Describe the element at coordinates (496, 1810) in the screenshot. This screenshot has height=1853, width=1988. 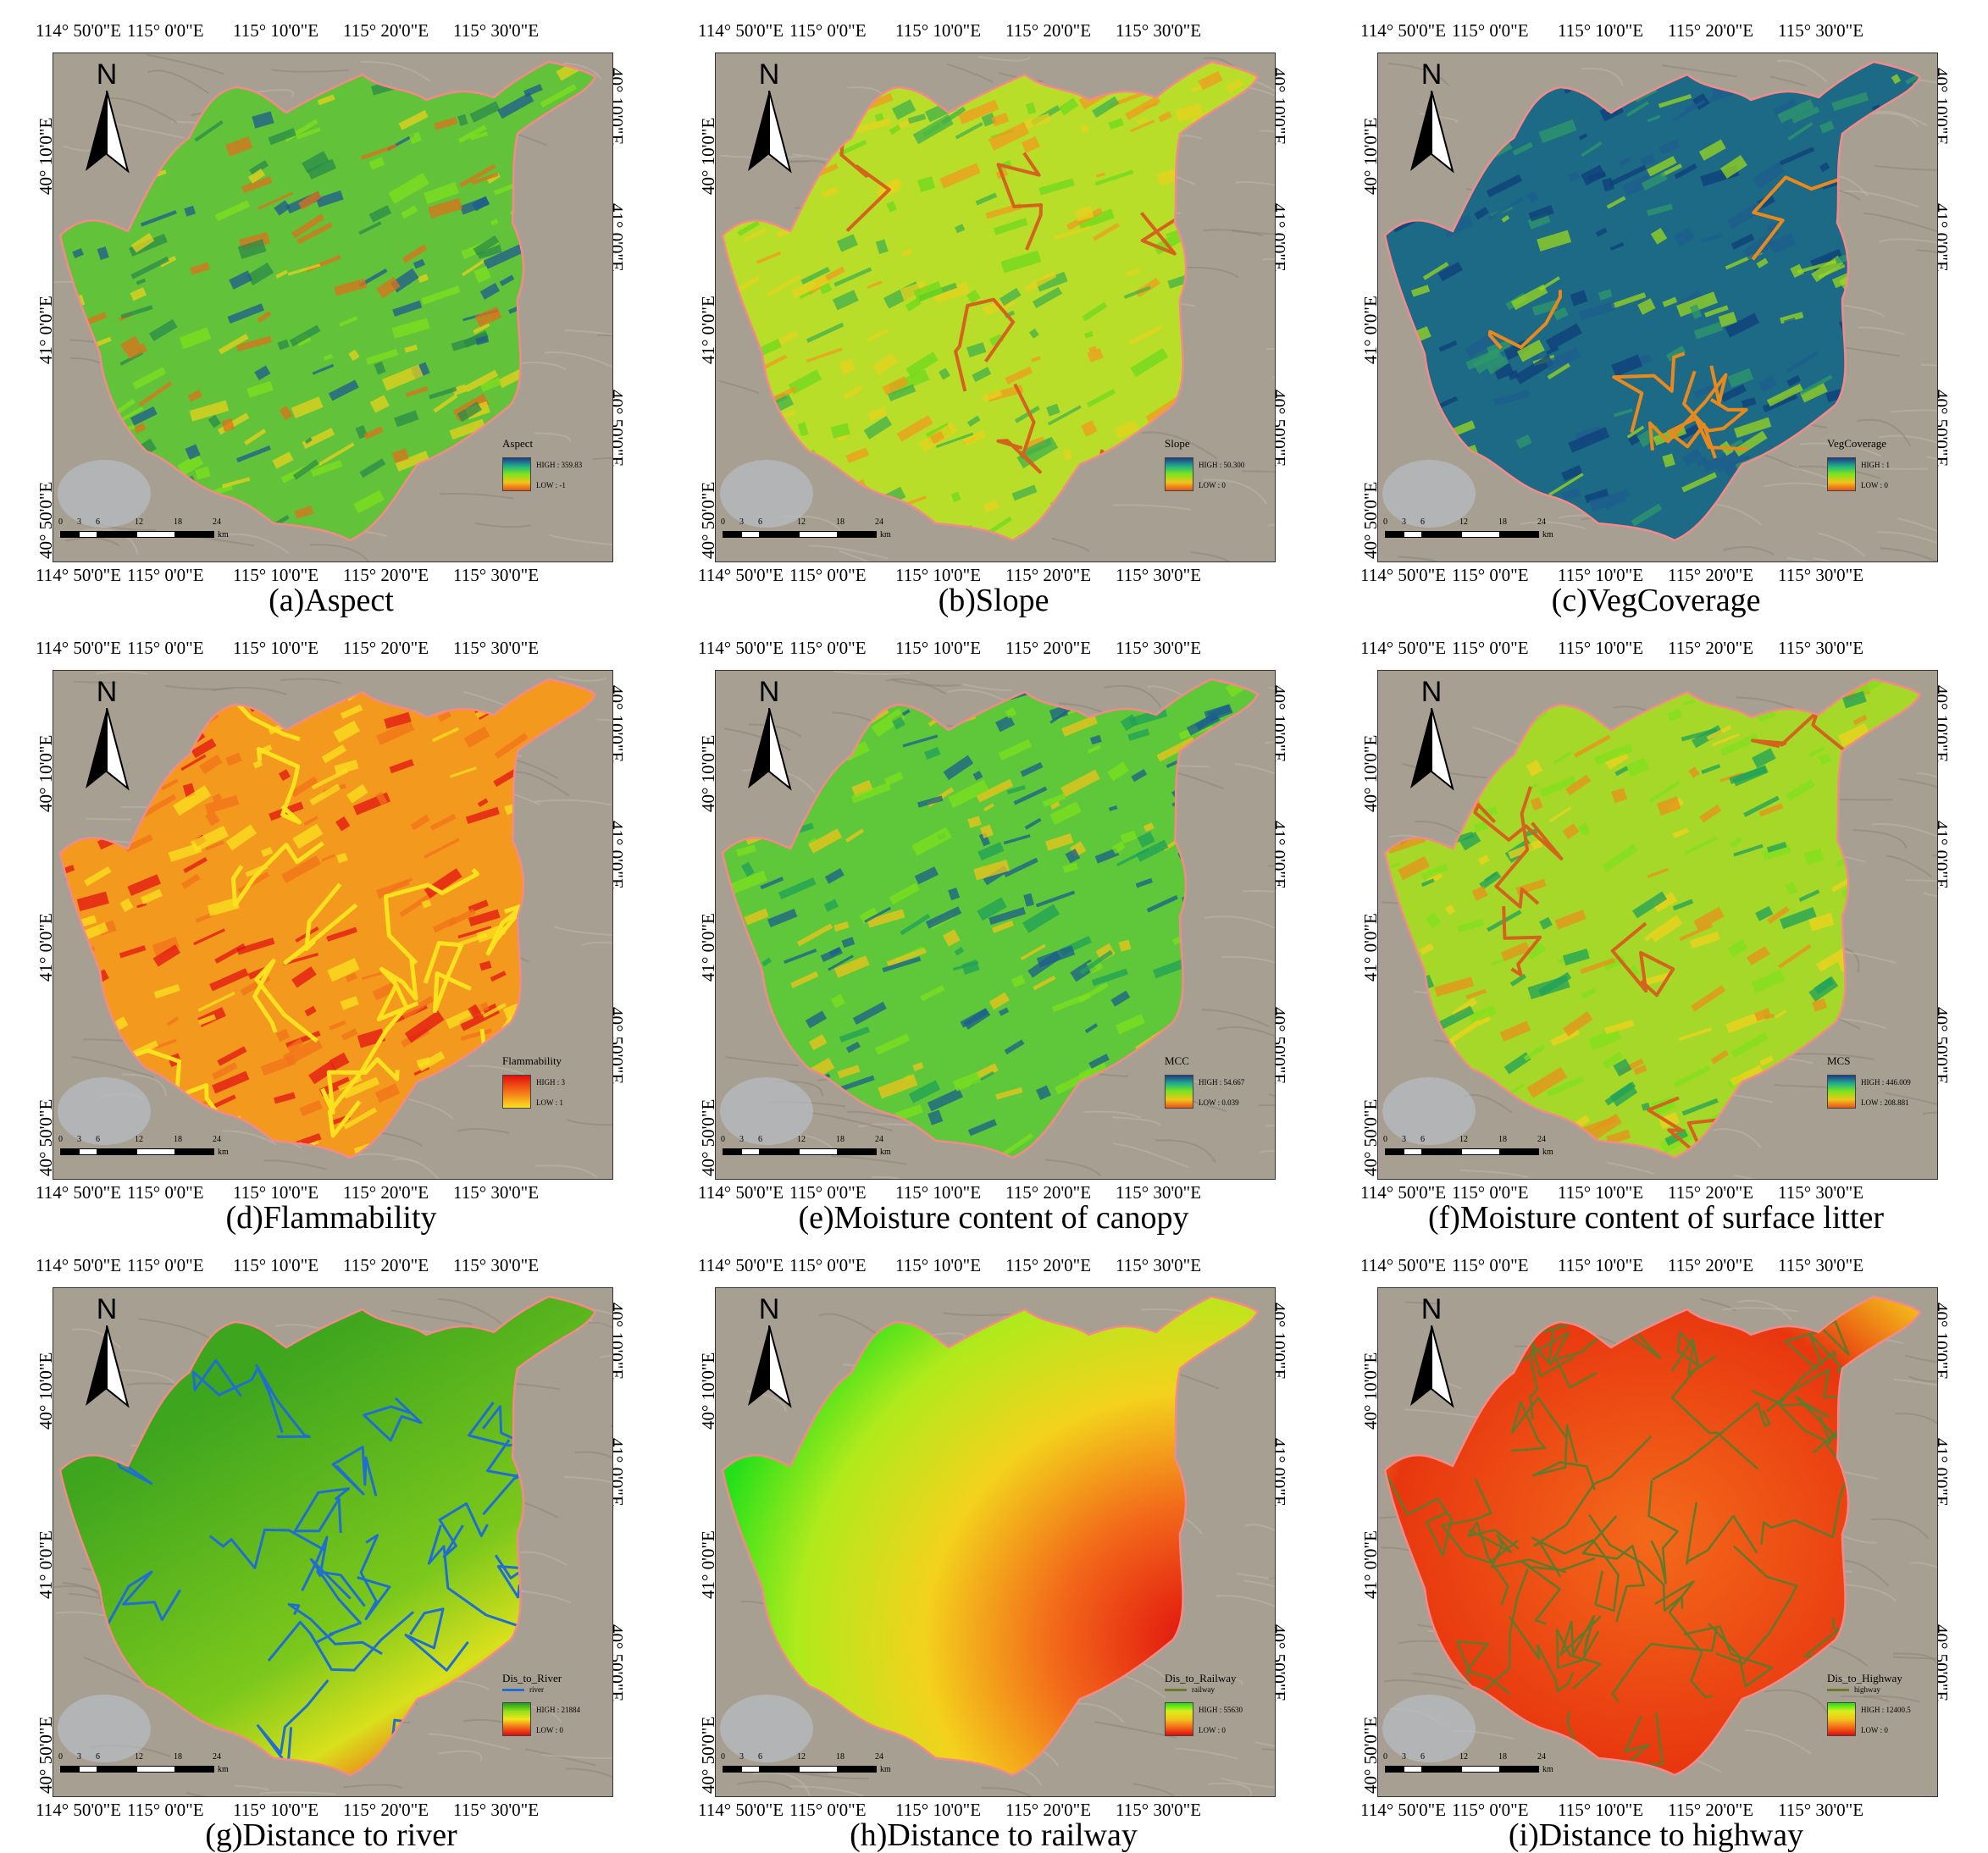
I see `longitude-tick-bottom: 115° 30'0"E` at that location.